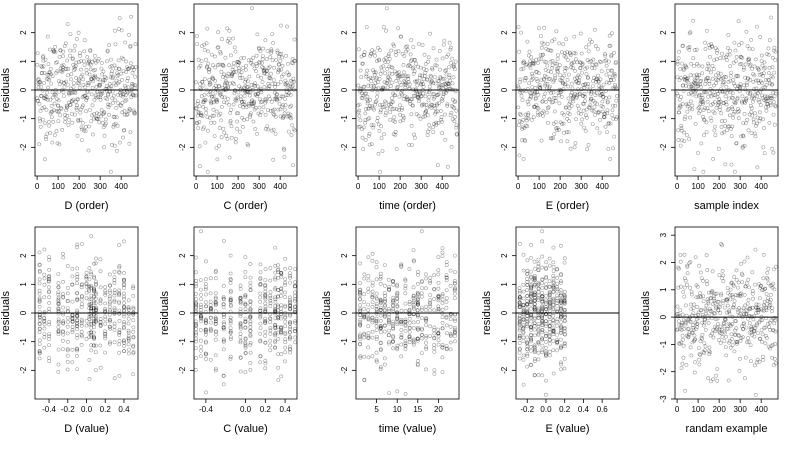  What do you see at coordinates (182, 147) in the screenshot?
I see `y-tick-label: -2` at bounding box center [182, 147].